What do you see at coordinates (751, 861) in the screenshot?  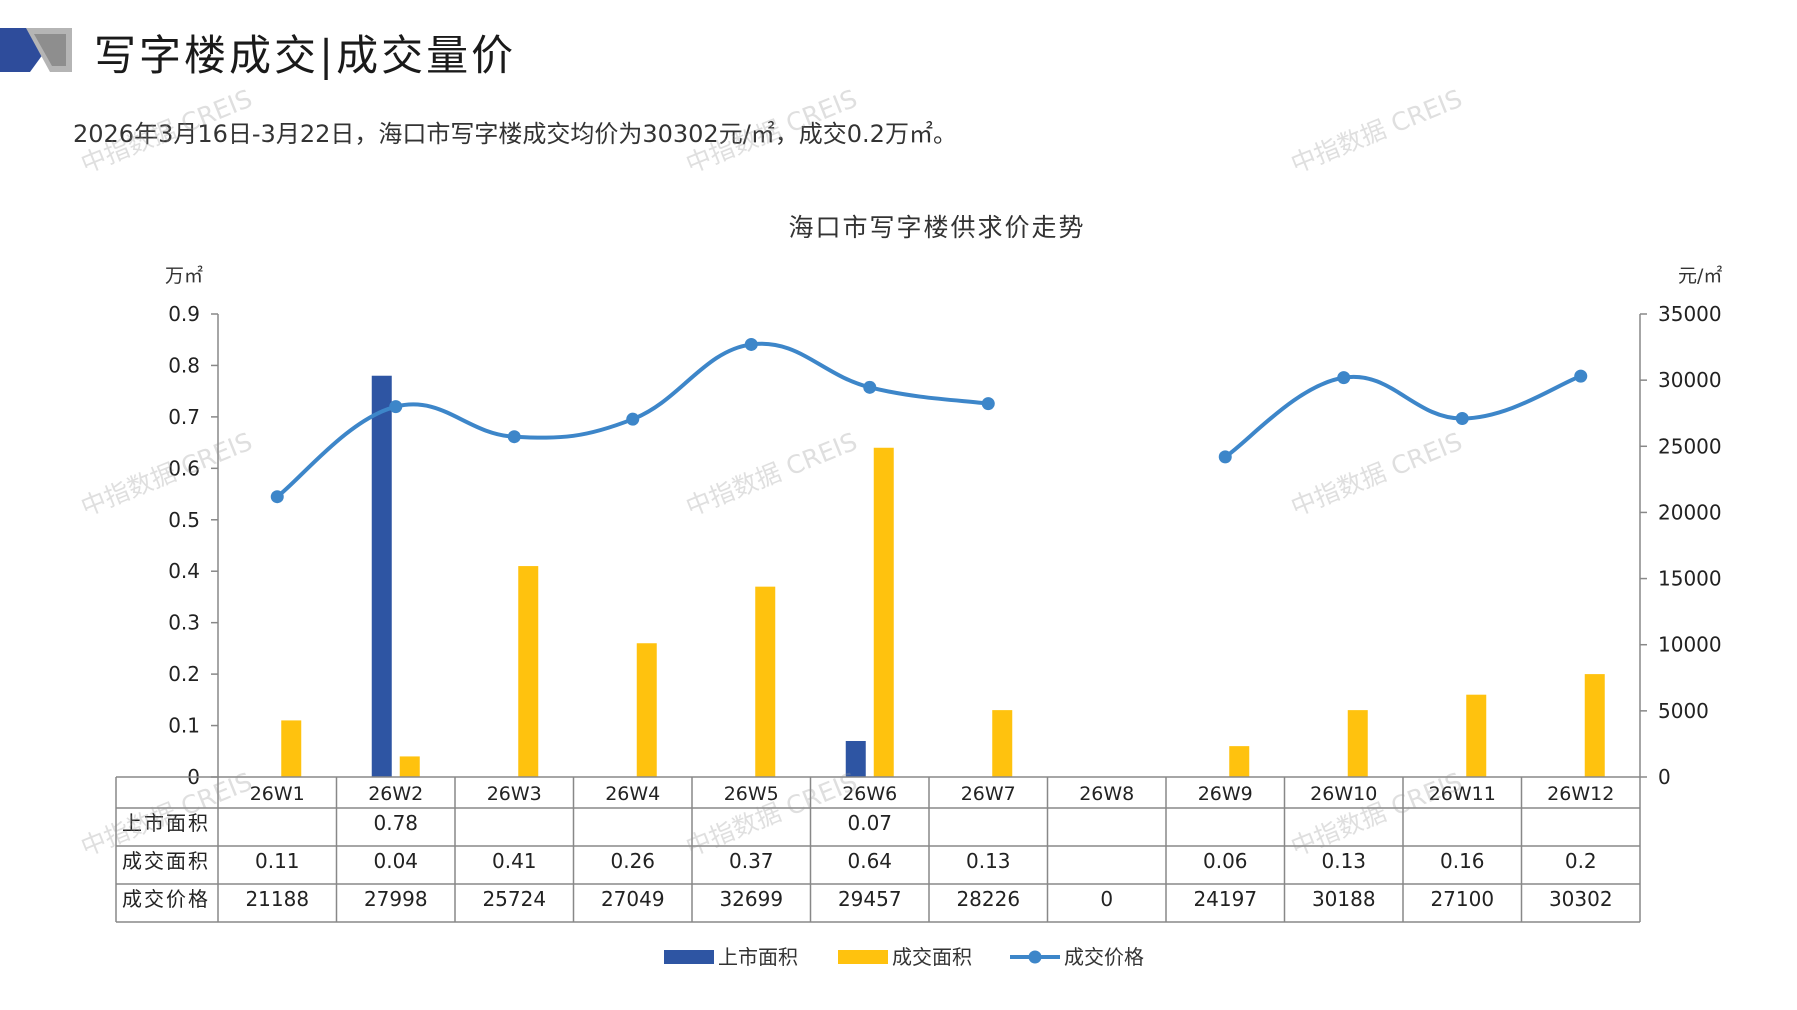 I see `data-label: 0.37` at bounding box center [751, 861].